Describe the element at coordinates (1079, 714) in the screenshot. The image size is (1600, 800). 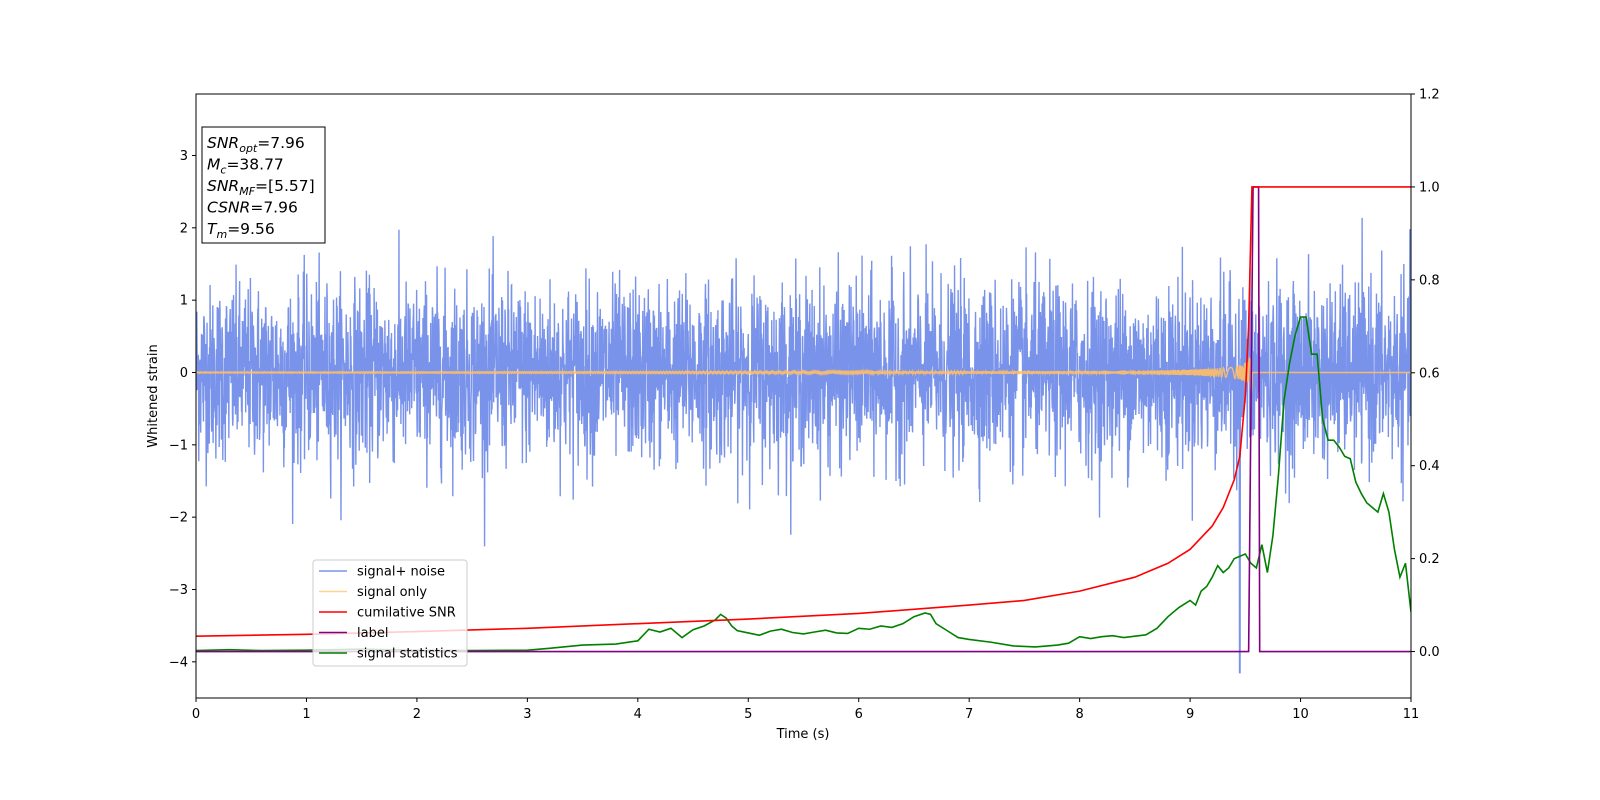
I see `x-tick-label: 8` at that location.